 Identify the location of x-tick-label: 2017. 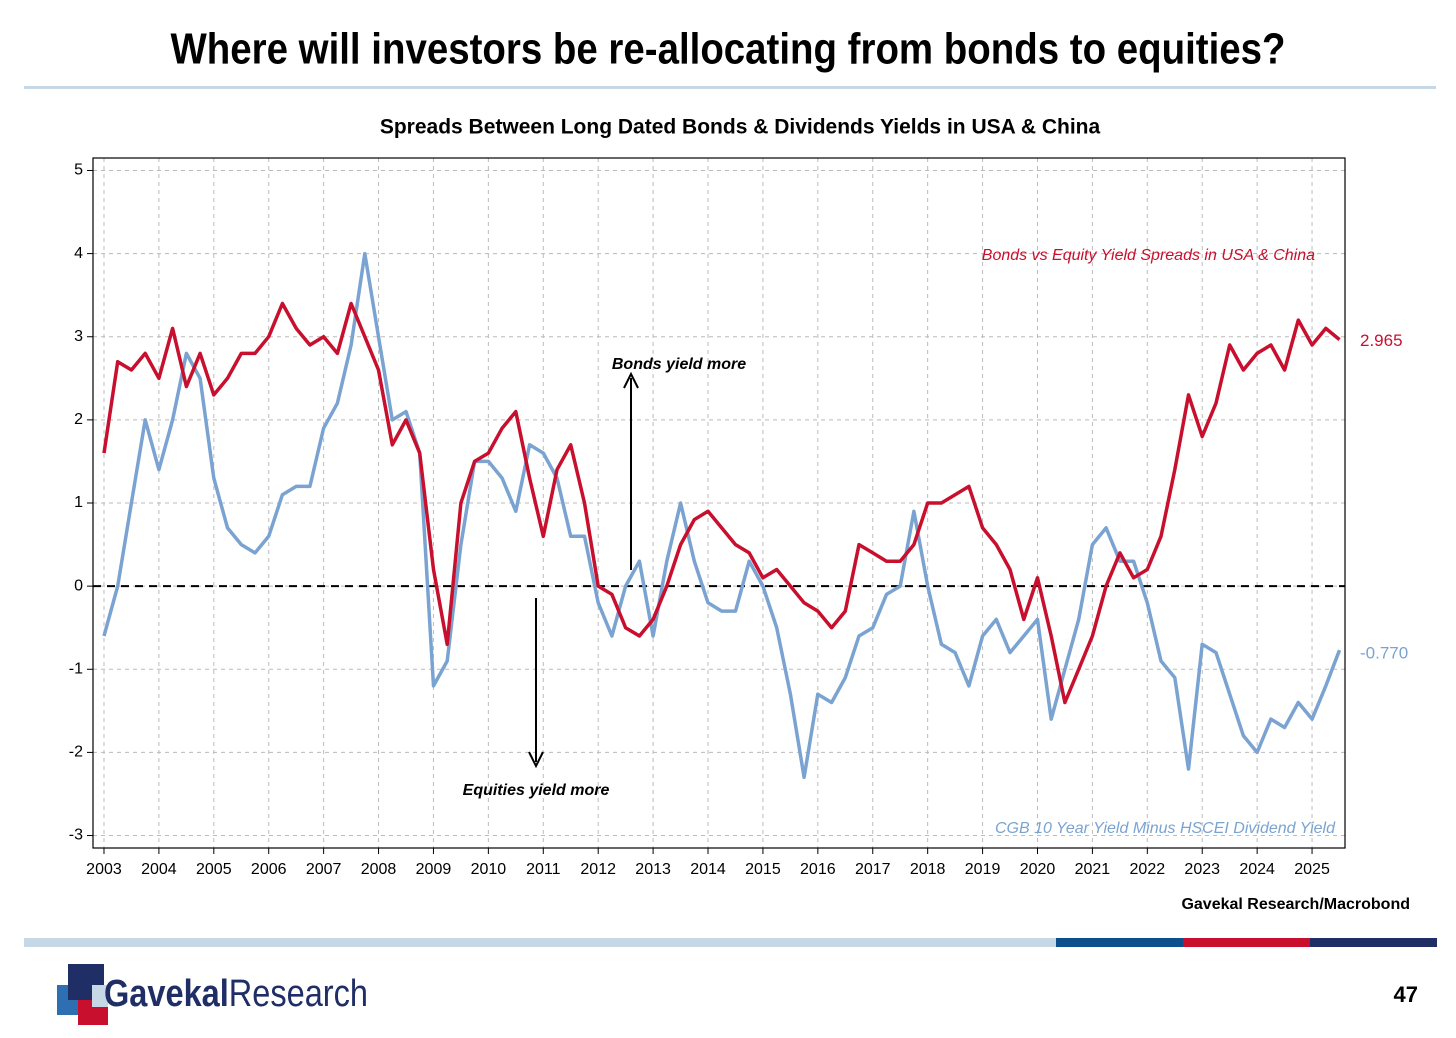
(873, 869).